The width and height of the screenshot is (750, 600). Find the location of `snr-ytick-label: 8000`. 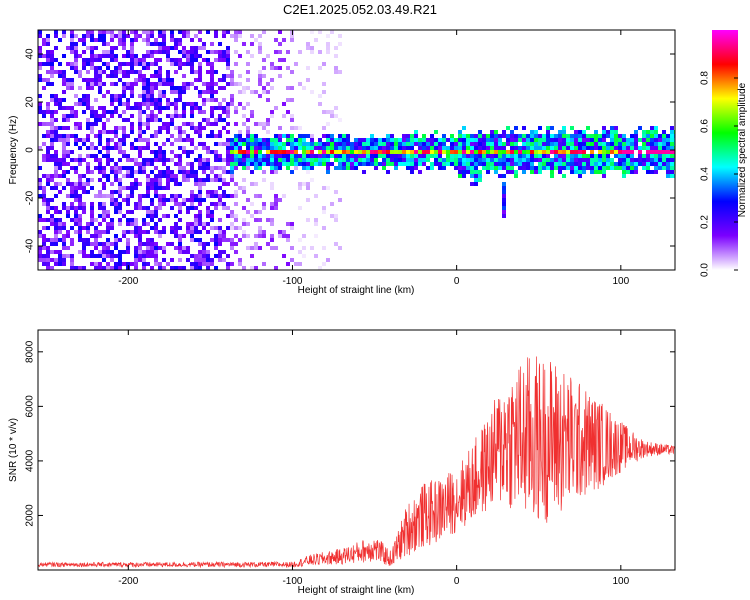

snr-ytick-label: 8000 is located at coordinates (30, 351).